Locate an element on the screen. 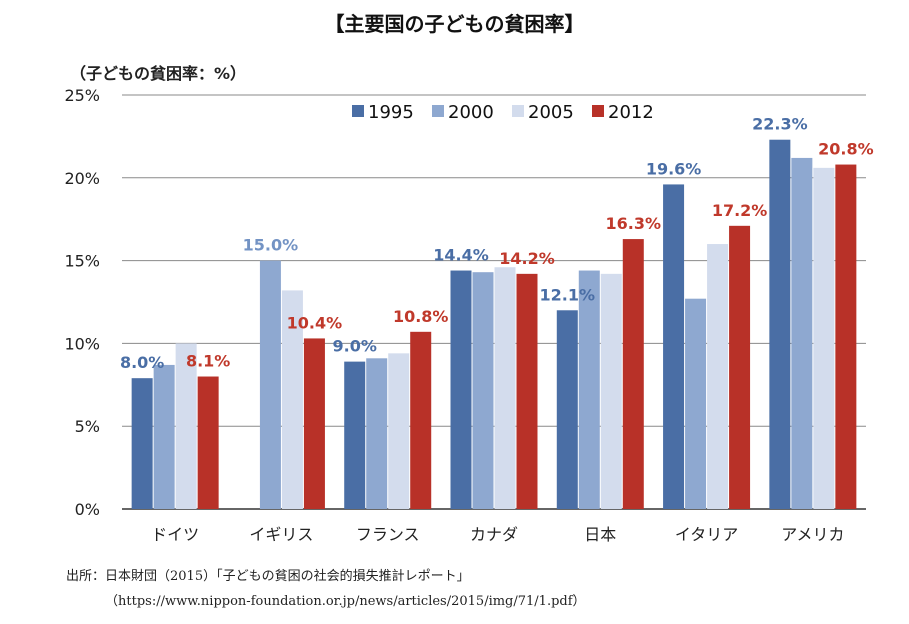 This screenshot has height=624, width=909. data-label: 14.2% is located at coordinates (527, 258).